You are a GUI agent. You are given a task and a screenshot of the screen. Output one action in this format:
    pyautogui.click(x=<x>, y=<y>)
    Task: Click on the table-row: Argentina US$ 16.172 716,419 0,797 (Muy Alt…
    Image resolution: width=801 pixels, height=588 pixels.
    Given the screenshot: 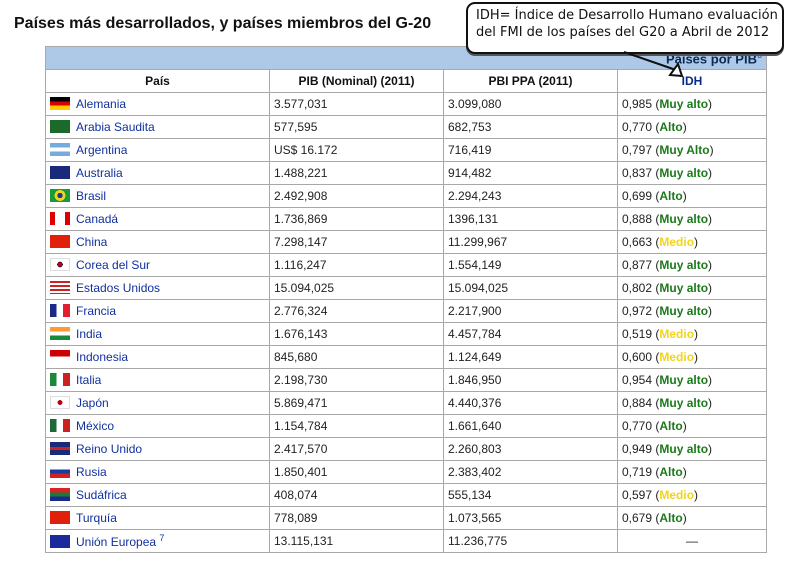 What is the action you would take?
    pyautogui.click(x=406, y=150)
    